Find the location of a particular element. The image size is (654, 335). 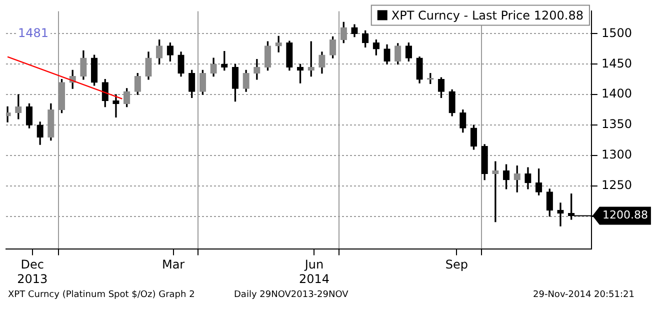

y-tick-label: 1400 is located at coordinates (616, 93).